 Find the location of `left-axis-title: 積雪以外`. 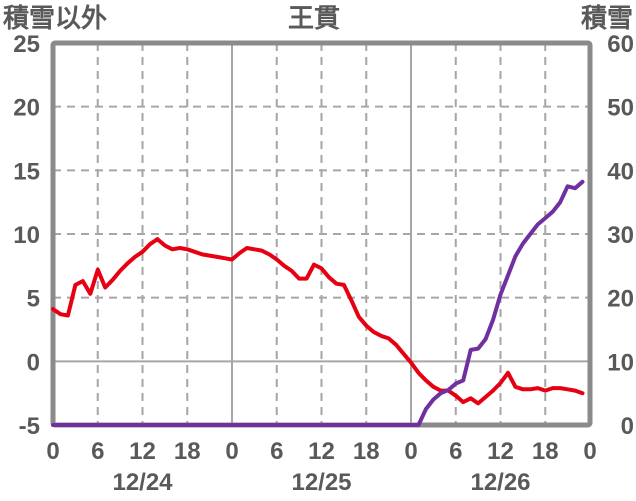

left-axis-title: 積雪以外 is located at coordinates (55, 18).